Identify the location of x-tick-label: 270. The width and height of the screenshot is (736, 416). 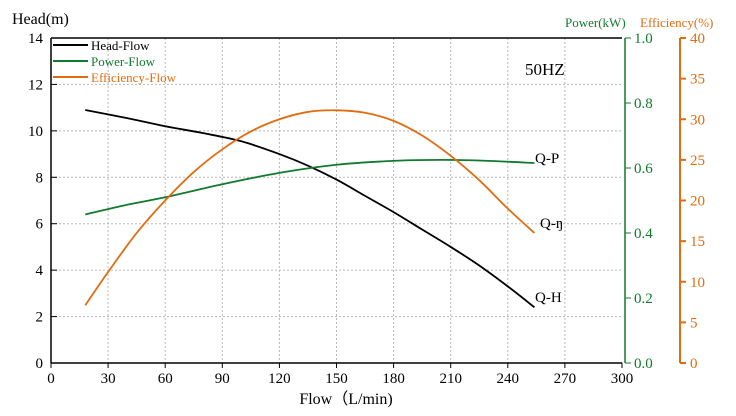
(565, 379).